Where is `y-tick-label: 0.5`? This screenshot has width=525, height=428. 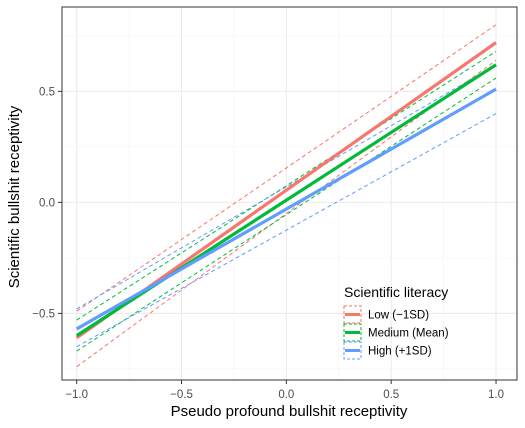
y-tick-label: 0.5 is located at coordinates (47, 92).